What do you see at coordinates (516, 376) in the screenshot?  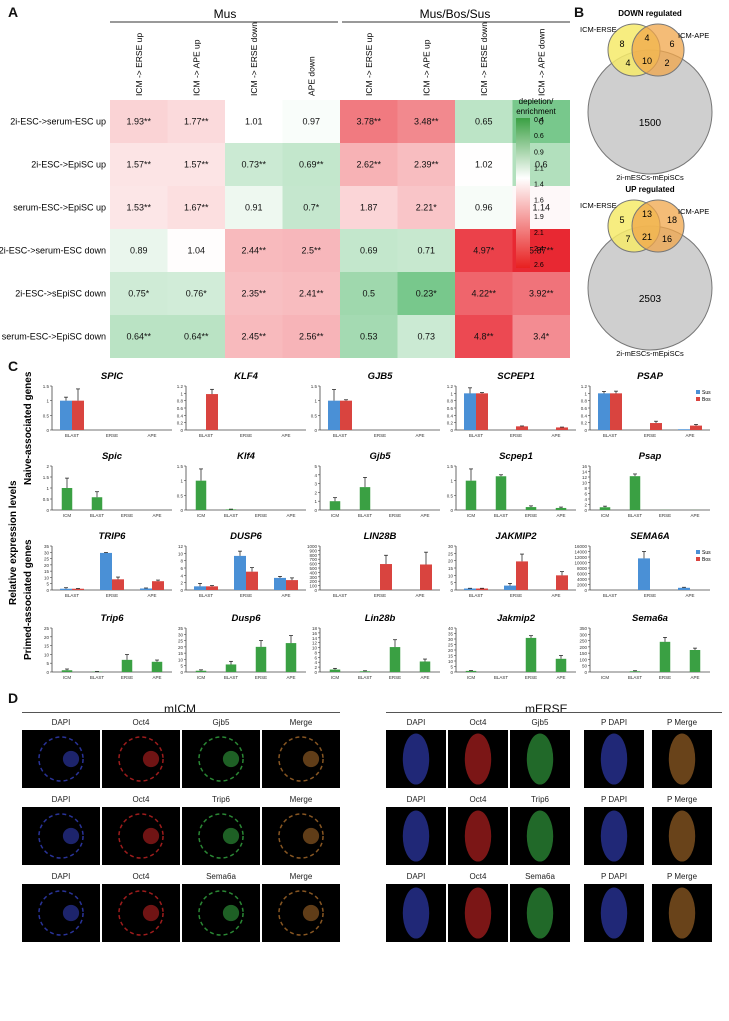 I see `bar-chart-title: SCPEP1` at bounding box center [516, 376].